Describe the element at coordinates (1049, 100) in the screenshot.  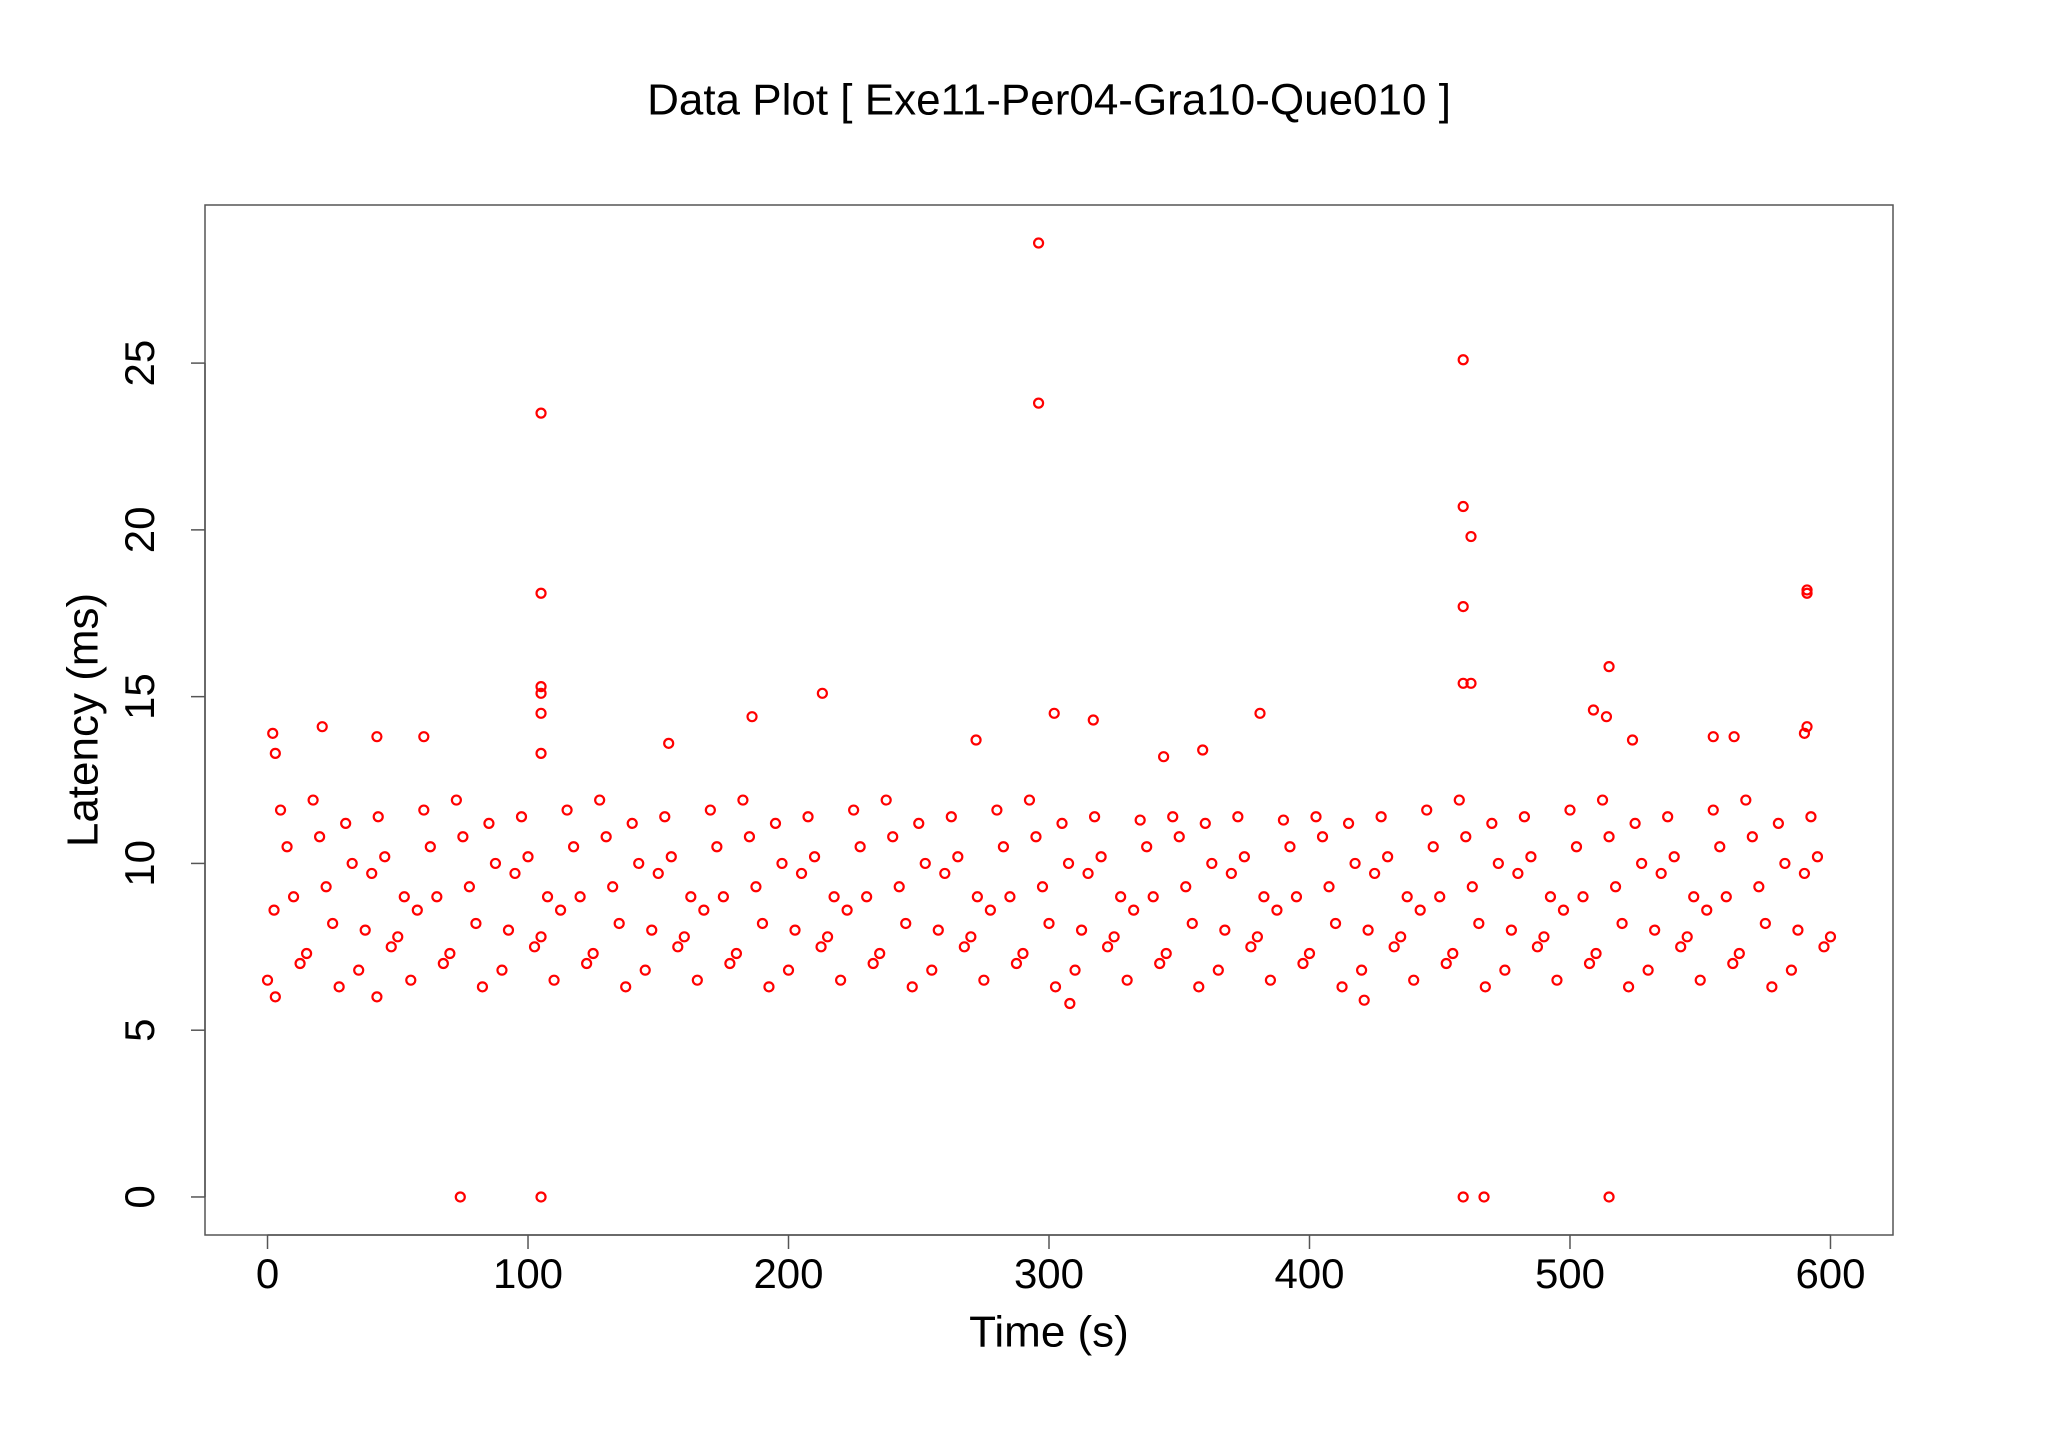
I see `chart-title: Data Plot [ Exe11-Per04-Gra10-Que010 ]` at that location.